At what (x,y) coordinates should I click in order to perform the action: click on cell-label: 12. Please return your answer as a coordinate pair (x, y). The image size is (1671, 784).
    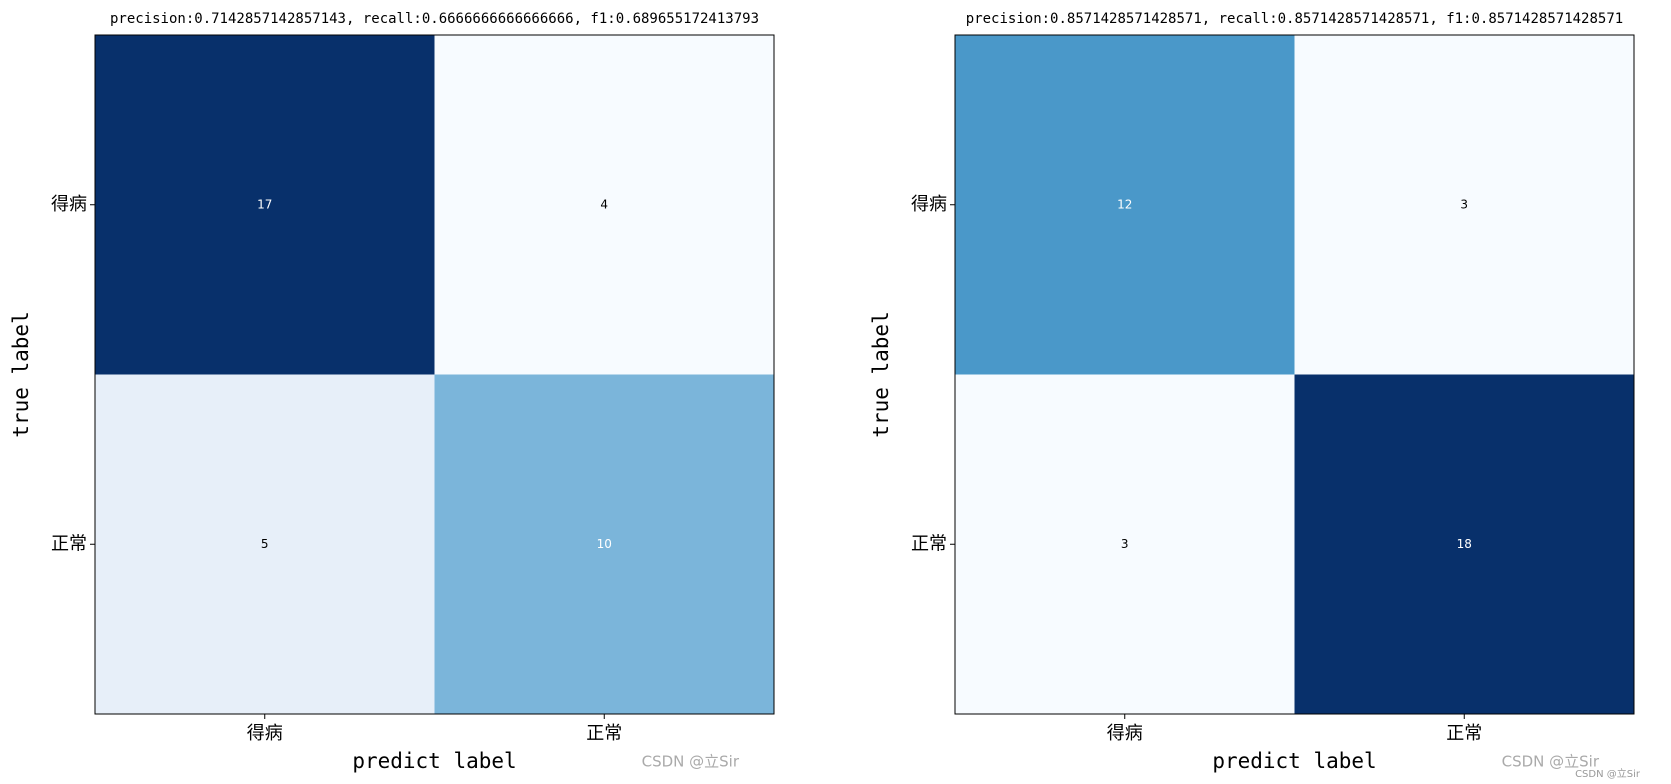
    Looking at the image, I should click on (1124, 204).